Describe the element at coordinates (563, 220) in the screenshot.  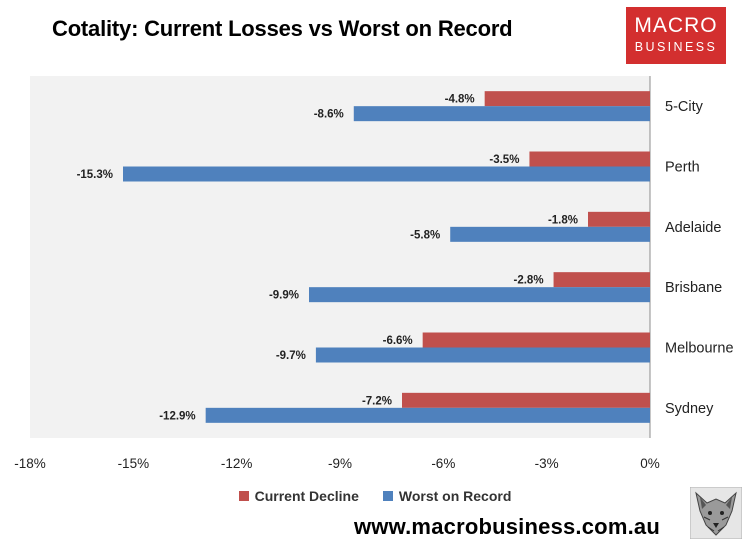
I see `data-label-current-adelaide: -1.8%` at that location.